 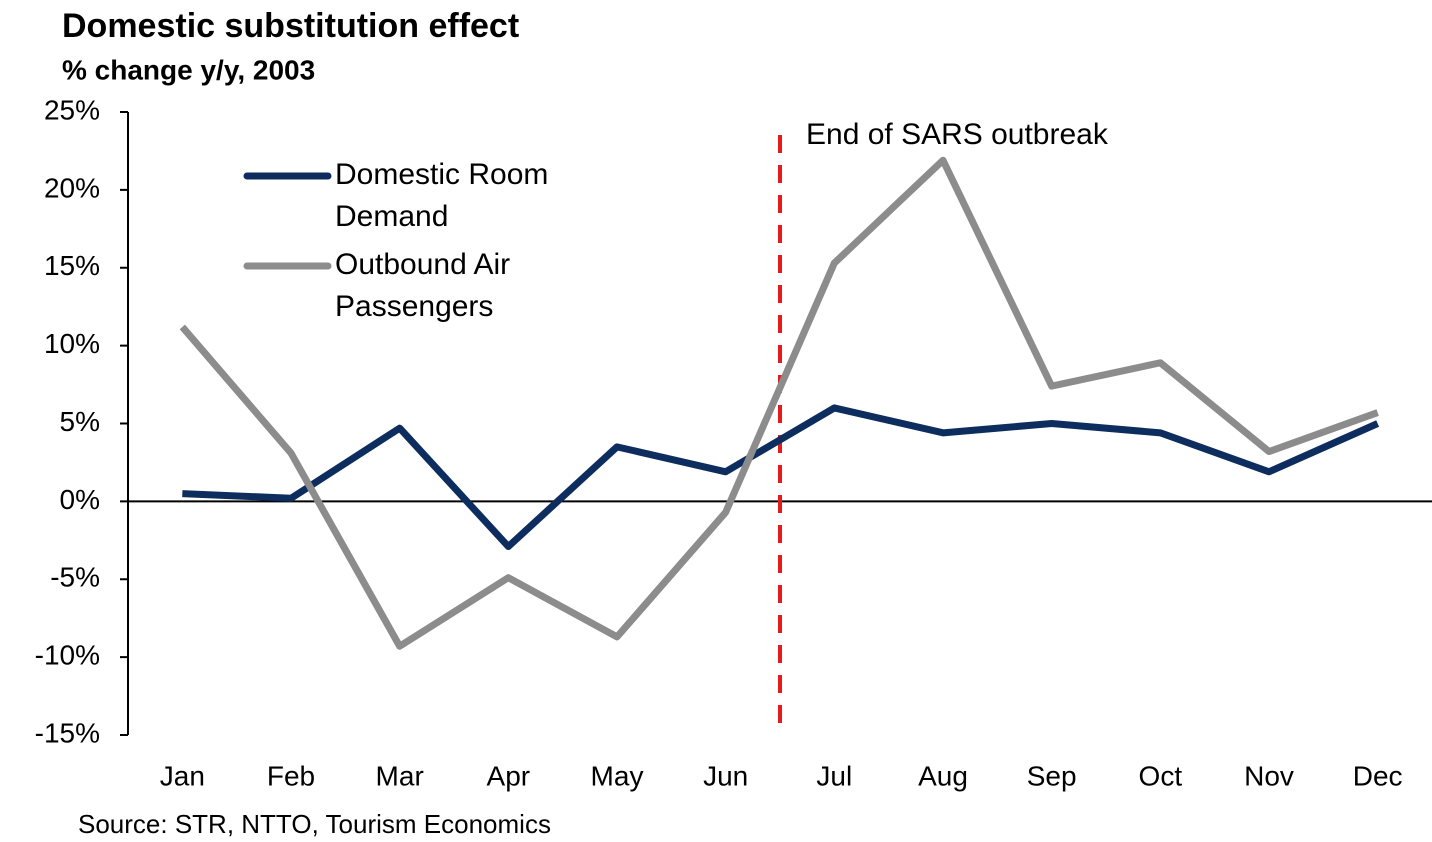 I want to click on y-tick-label: 20%, so click(x=72, y=187).